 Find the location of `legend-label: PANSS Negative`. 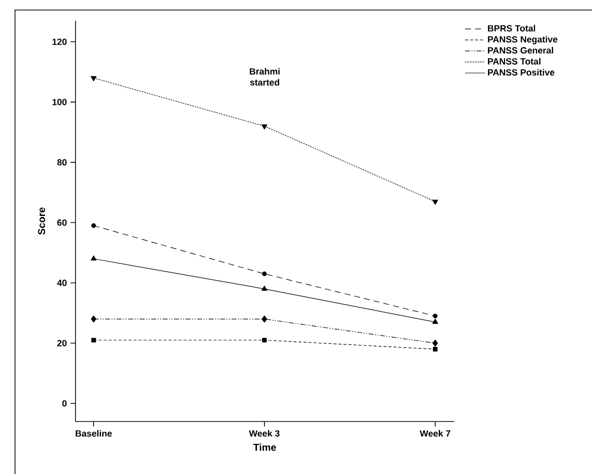

legend-label: PANSS Negative is located at coordinates (523, 40).